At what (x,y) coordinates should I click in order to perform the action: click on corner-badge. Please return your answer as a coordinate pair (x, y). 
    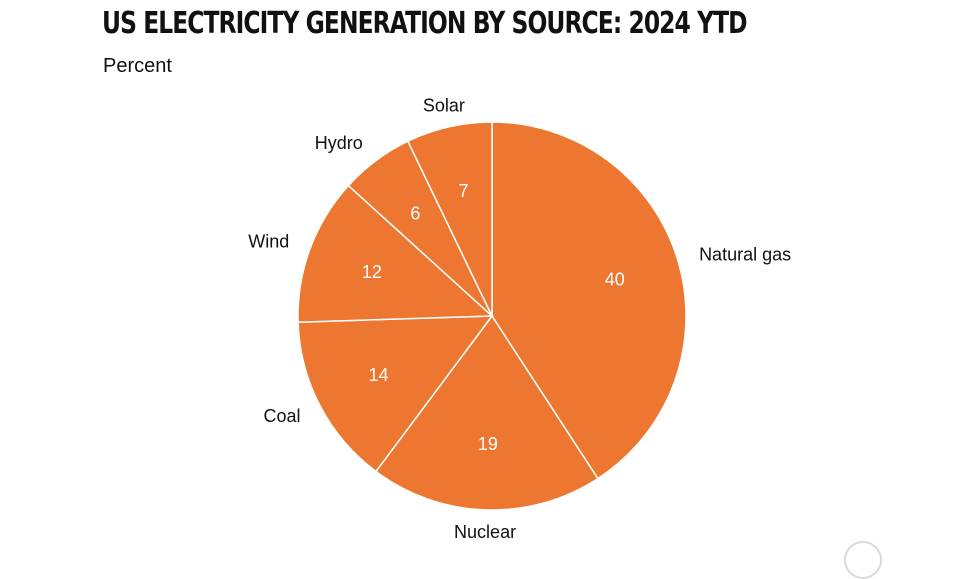
    Looking at the image, I should click on (863, 560).